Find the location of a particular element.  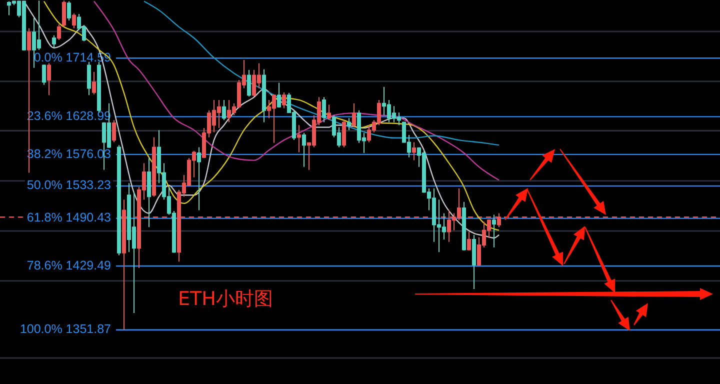

ref-line-label: 50.0% 1533.23 is located at coordinates (69, 185).